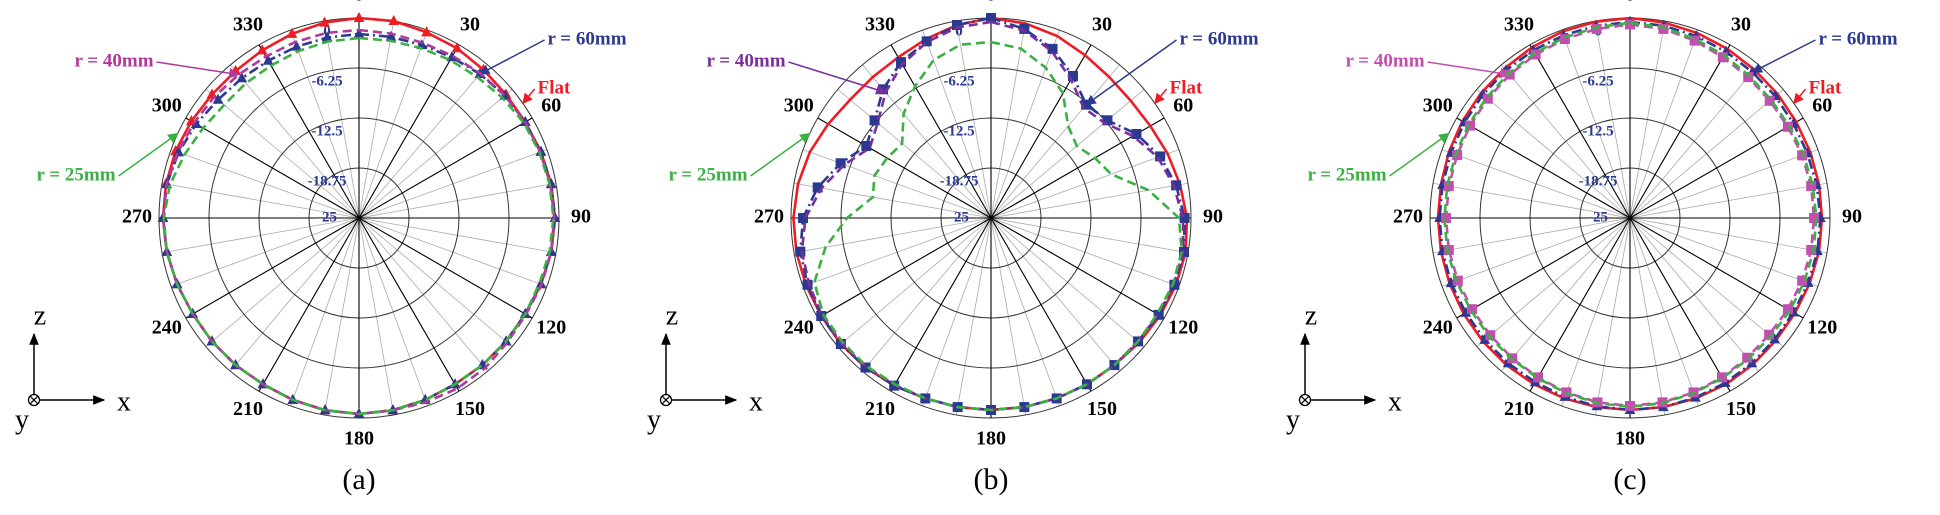  Describe the element at coordinates (358, 479) in the screenshot. I see `panel-caption: (a)` at that location.